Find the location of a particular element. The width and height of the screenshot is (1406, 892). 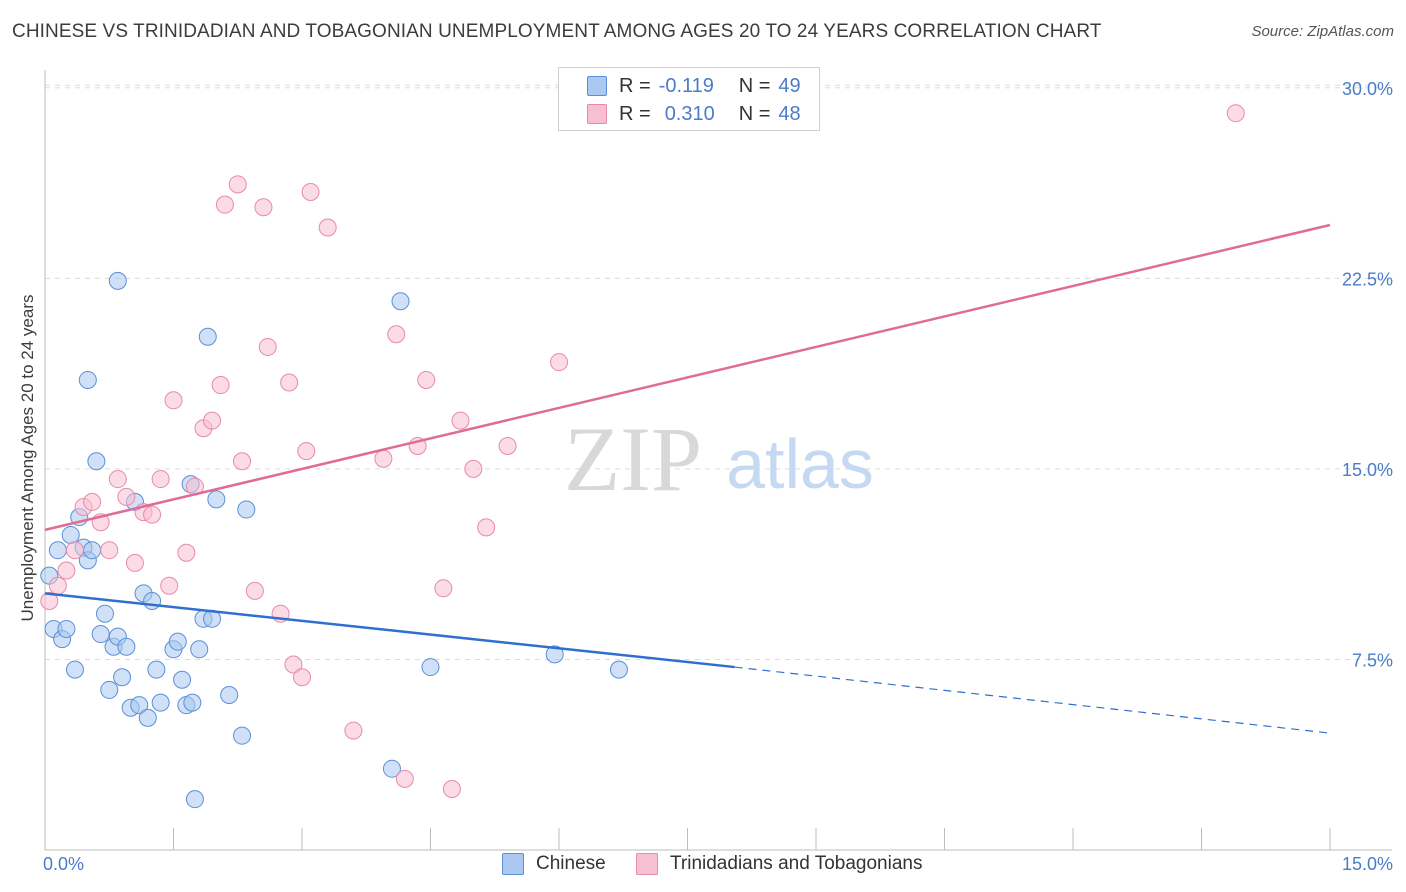

legend-label-trinidad: Trinidadians and Tobagonians is located at coordinates (796, 863).